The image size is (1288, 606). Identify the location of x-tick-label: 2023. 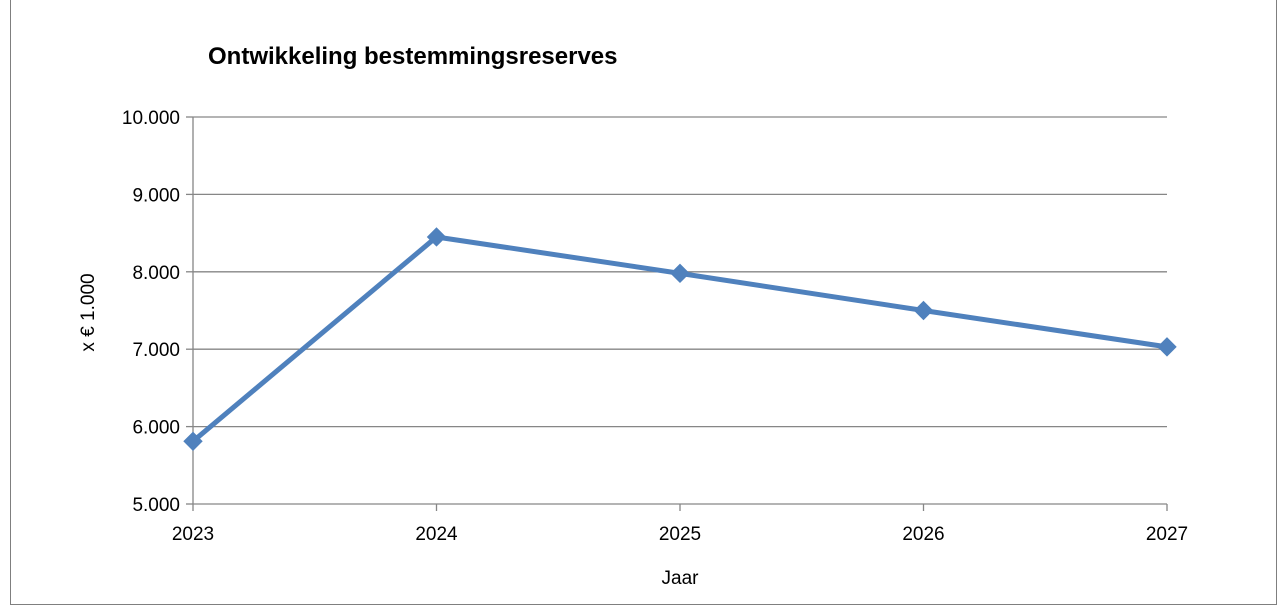
(193, 534).